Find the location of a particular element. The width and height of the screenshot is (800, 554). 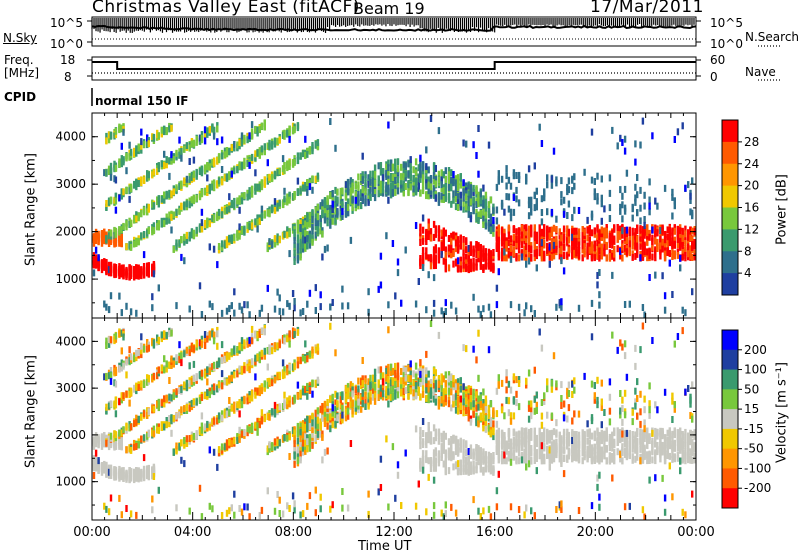

nsky-tick-top: 10^5 is located at coordinates (66, 23).